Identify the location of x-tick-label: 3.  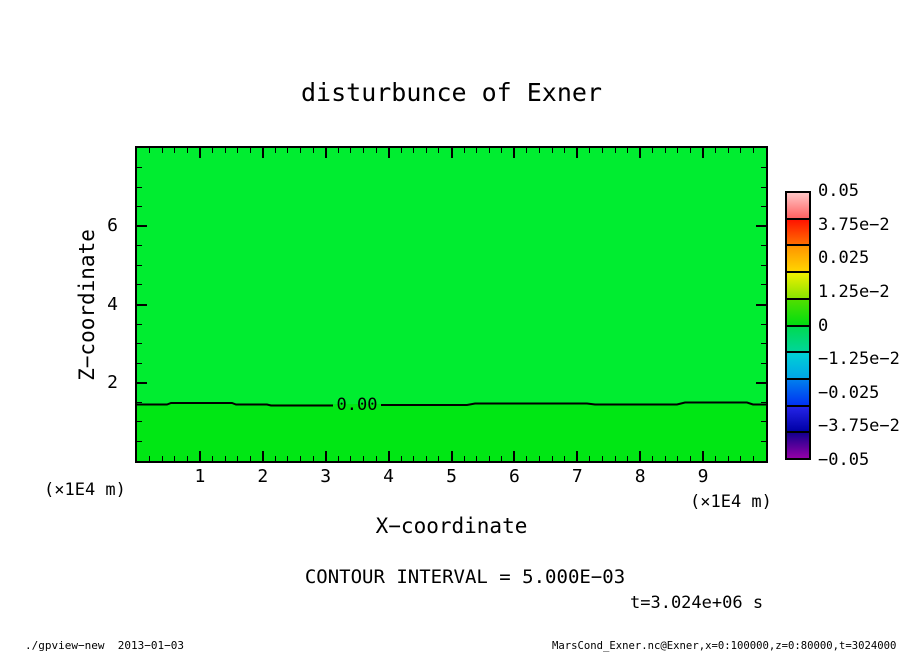
(326, 476).